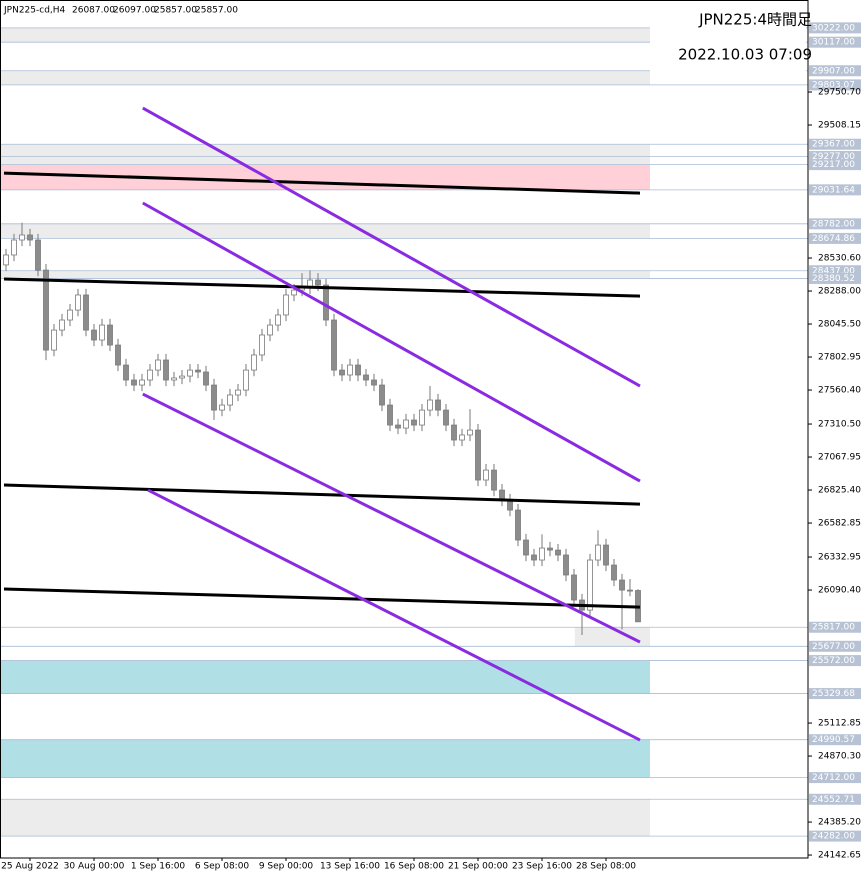  I want to click on y-tick-label: 28045.50, so click(839, 325).